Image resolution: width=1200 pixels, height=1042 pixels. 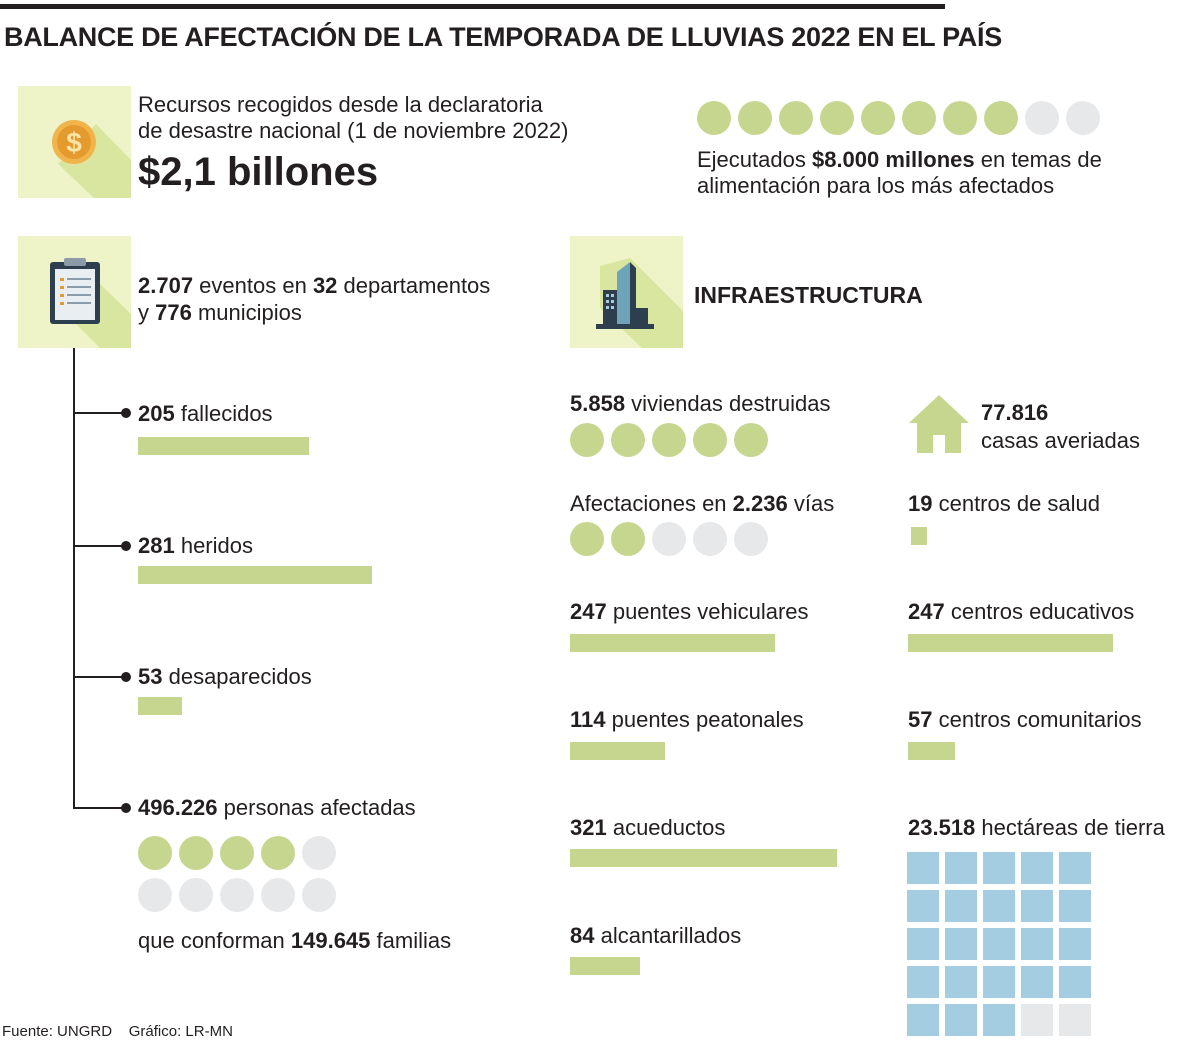 What do you see at coordinates (1036, 827) in the screenshot?
I see `hectareas-label: 23.518 hectáreas de tierra` at bounding box center [1036, 827].